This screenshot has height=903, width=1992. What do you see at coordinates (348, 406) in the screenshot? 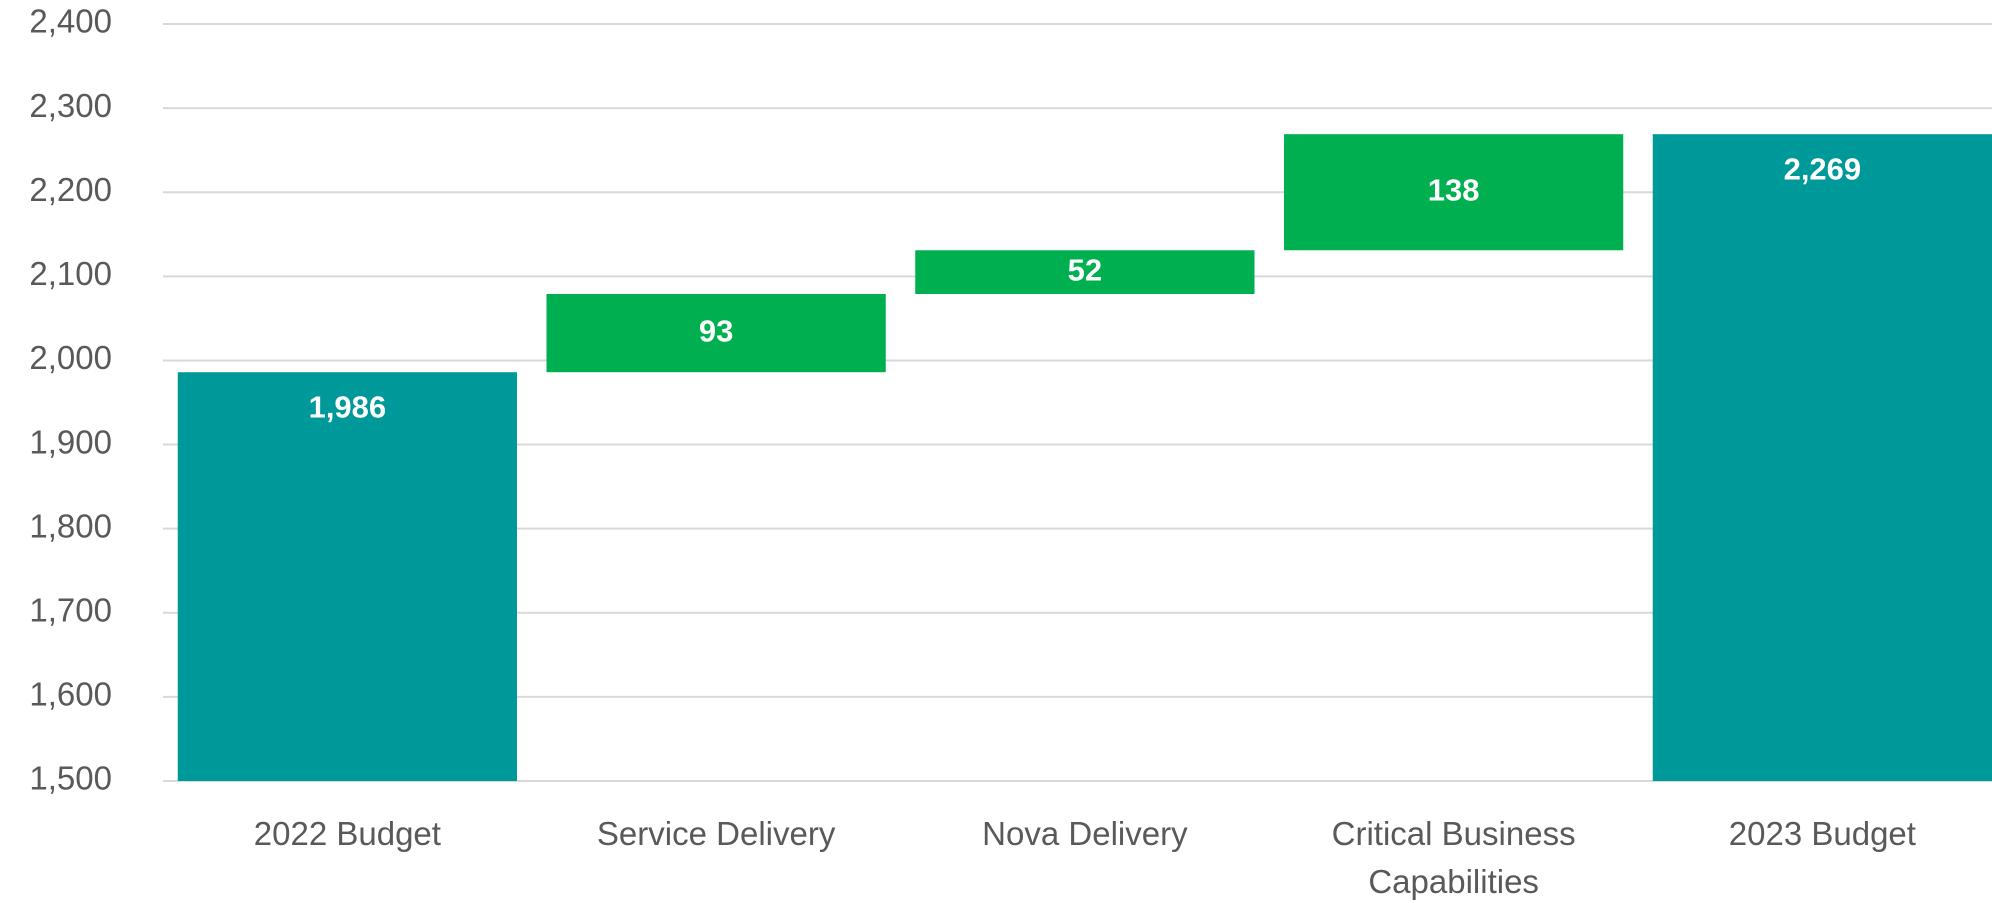
I see `data-label: 1,986` at bounding box center [348, 406].